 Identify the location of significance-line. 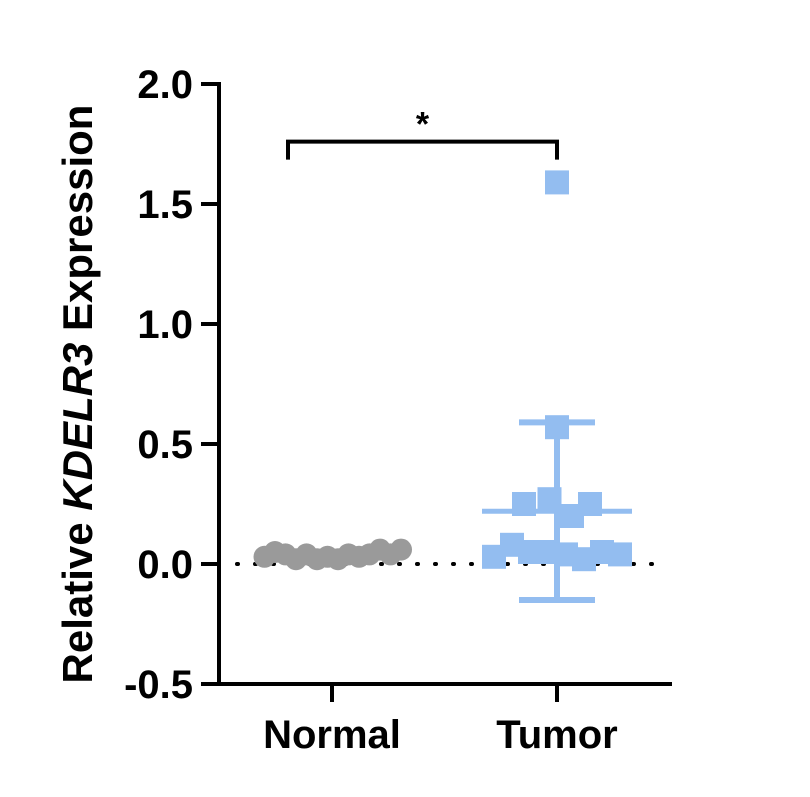
(422, 149).